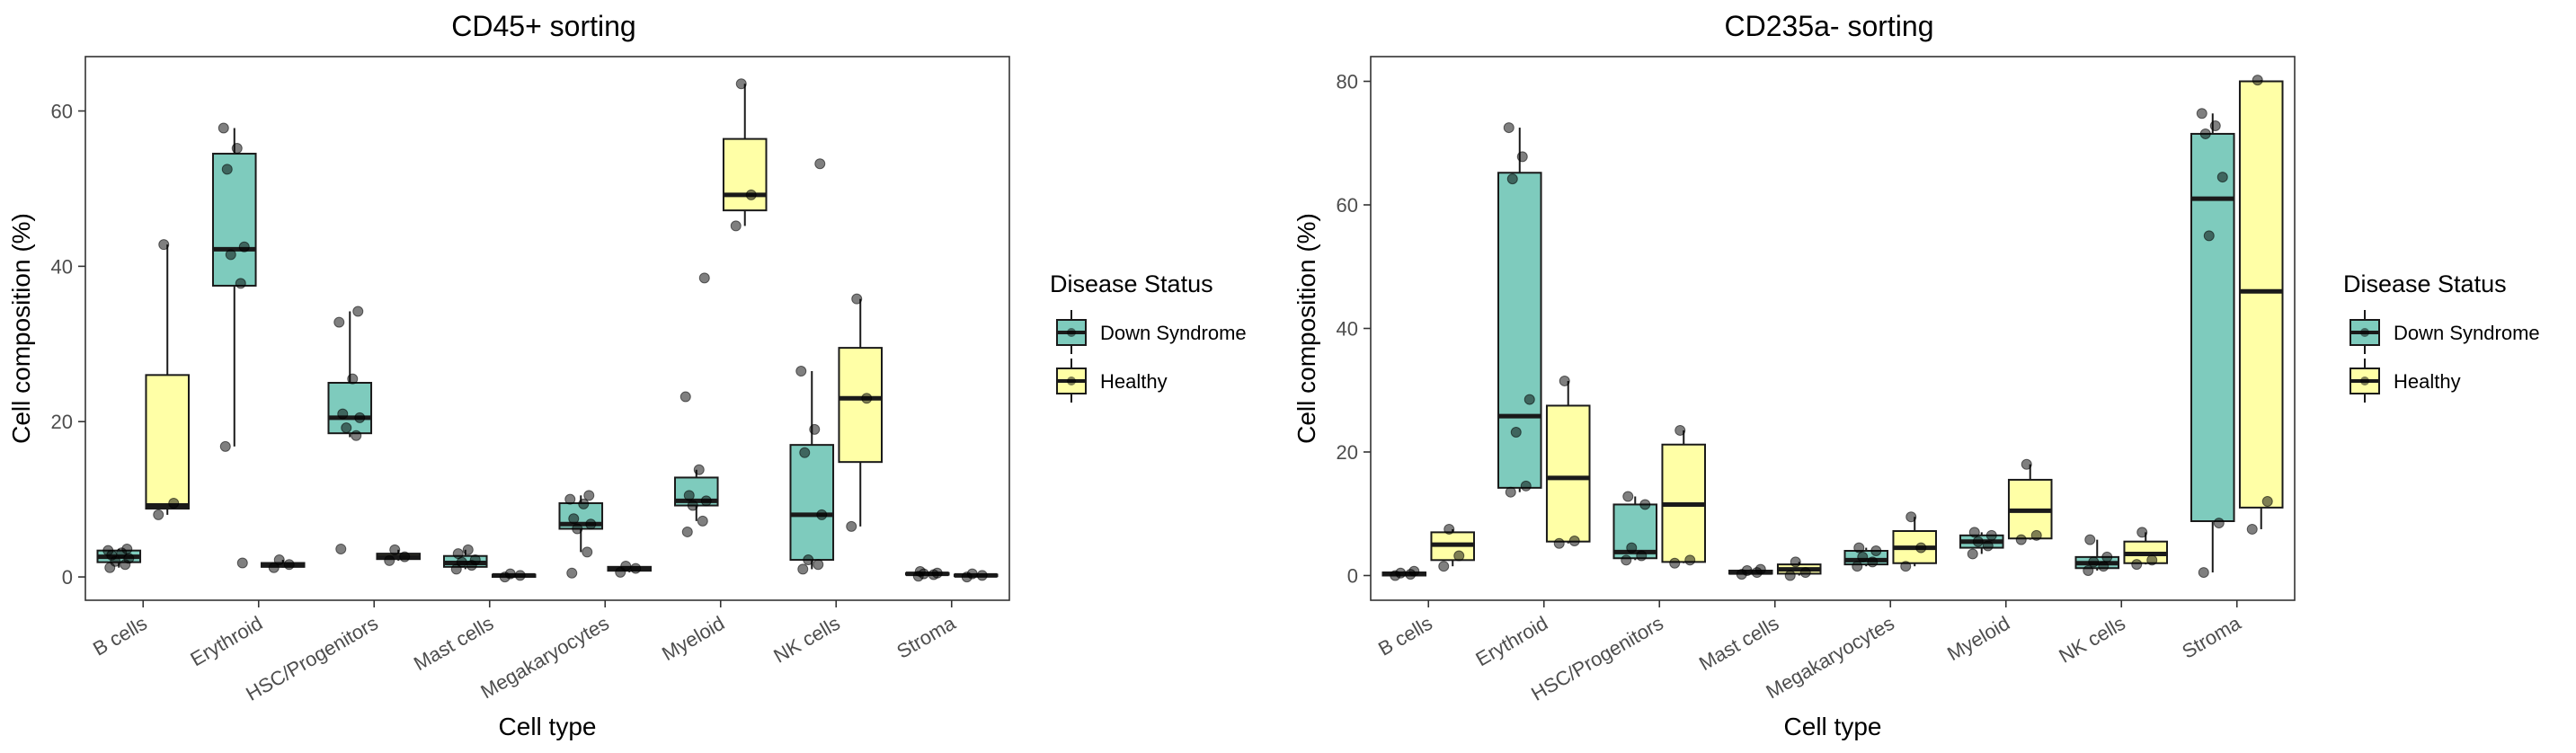 The image size is (2576, 753). Describe the element at coordinates (226, 641) in the screenshot. I see `x-tick-label: Erythroid` at that location.